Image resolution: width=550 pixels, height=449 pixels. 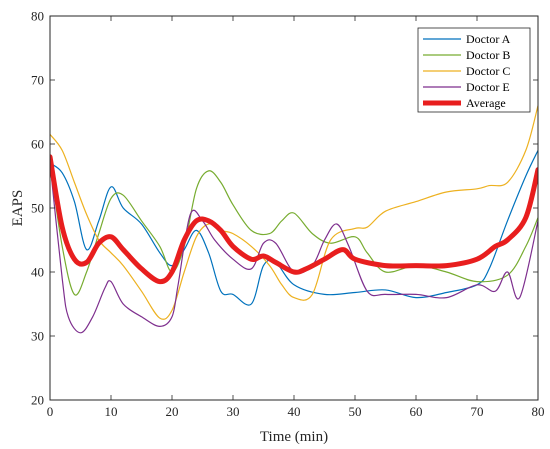 I want to click on y-axis-label: EAPS, so click(x=18, y=208).